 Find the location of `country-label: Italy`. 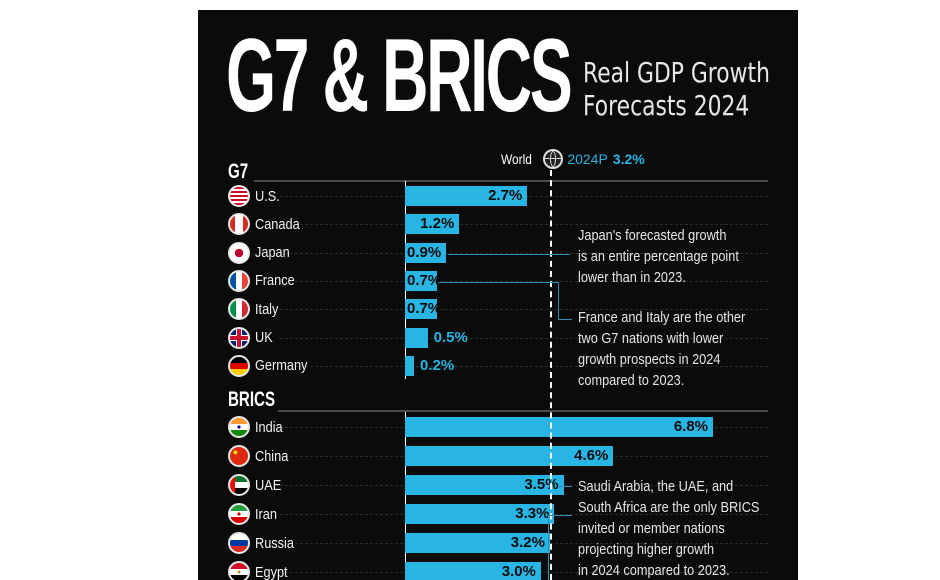

country-label: Italy is located at coordinates (255, 309).